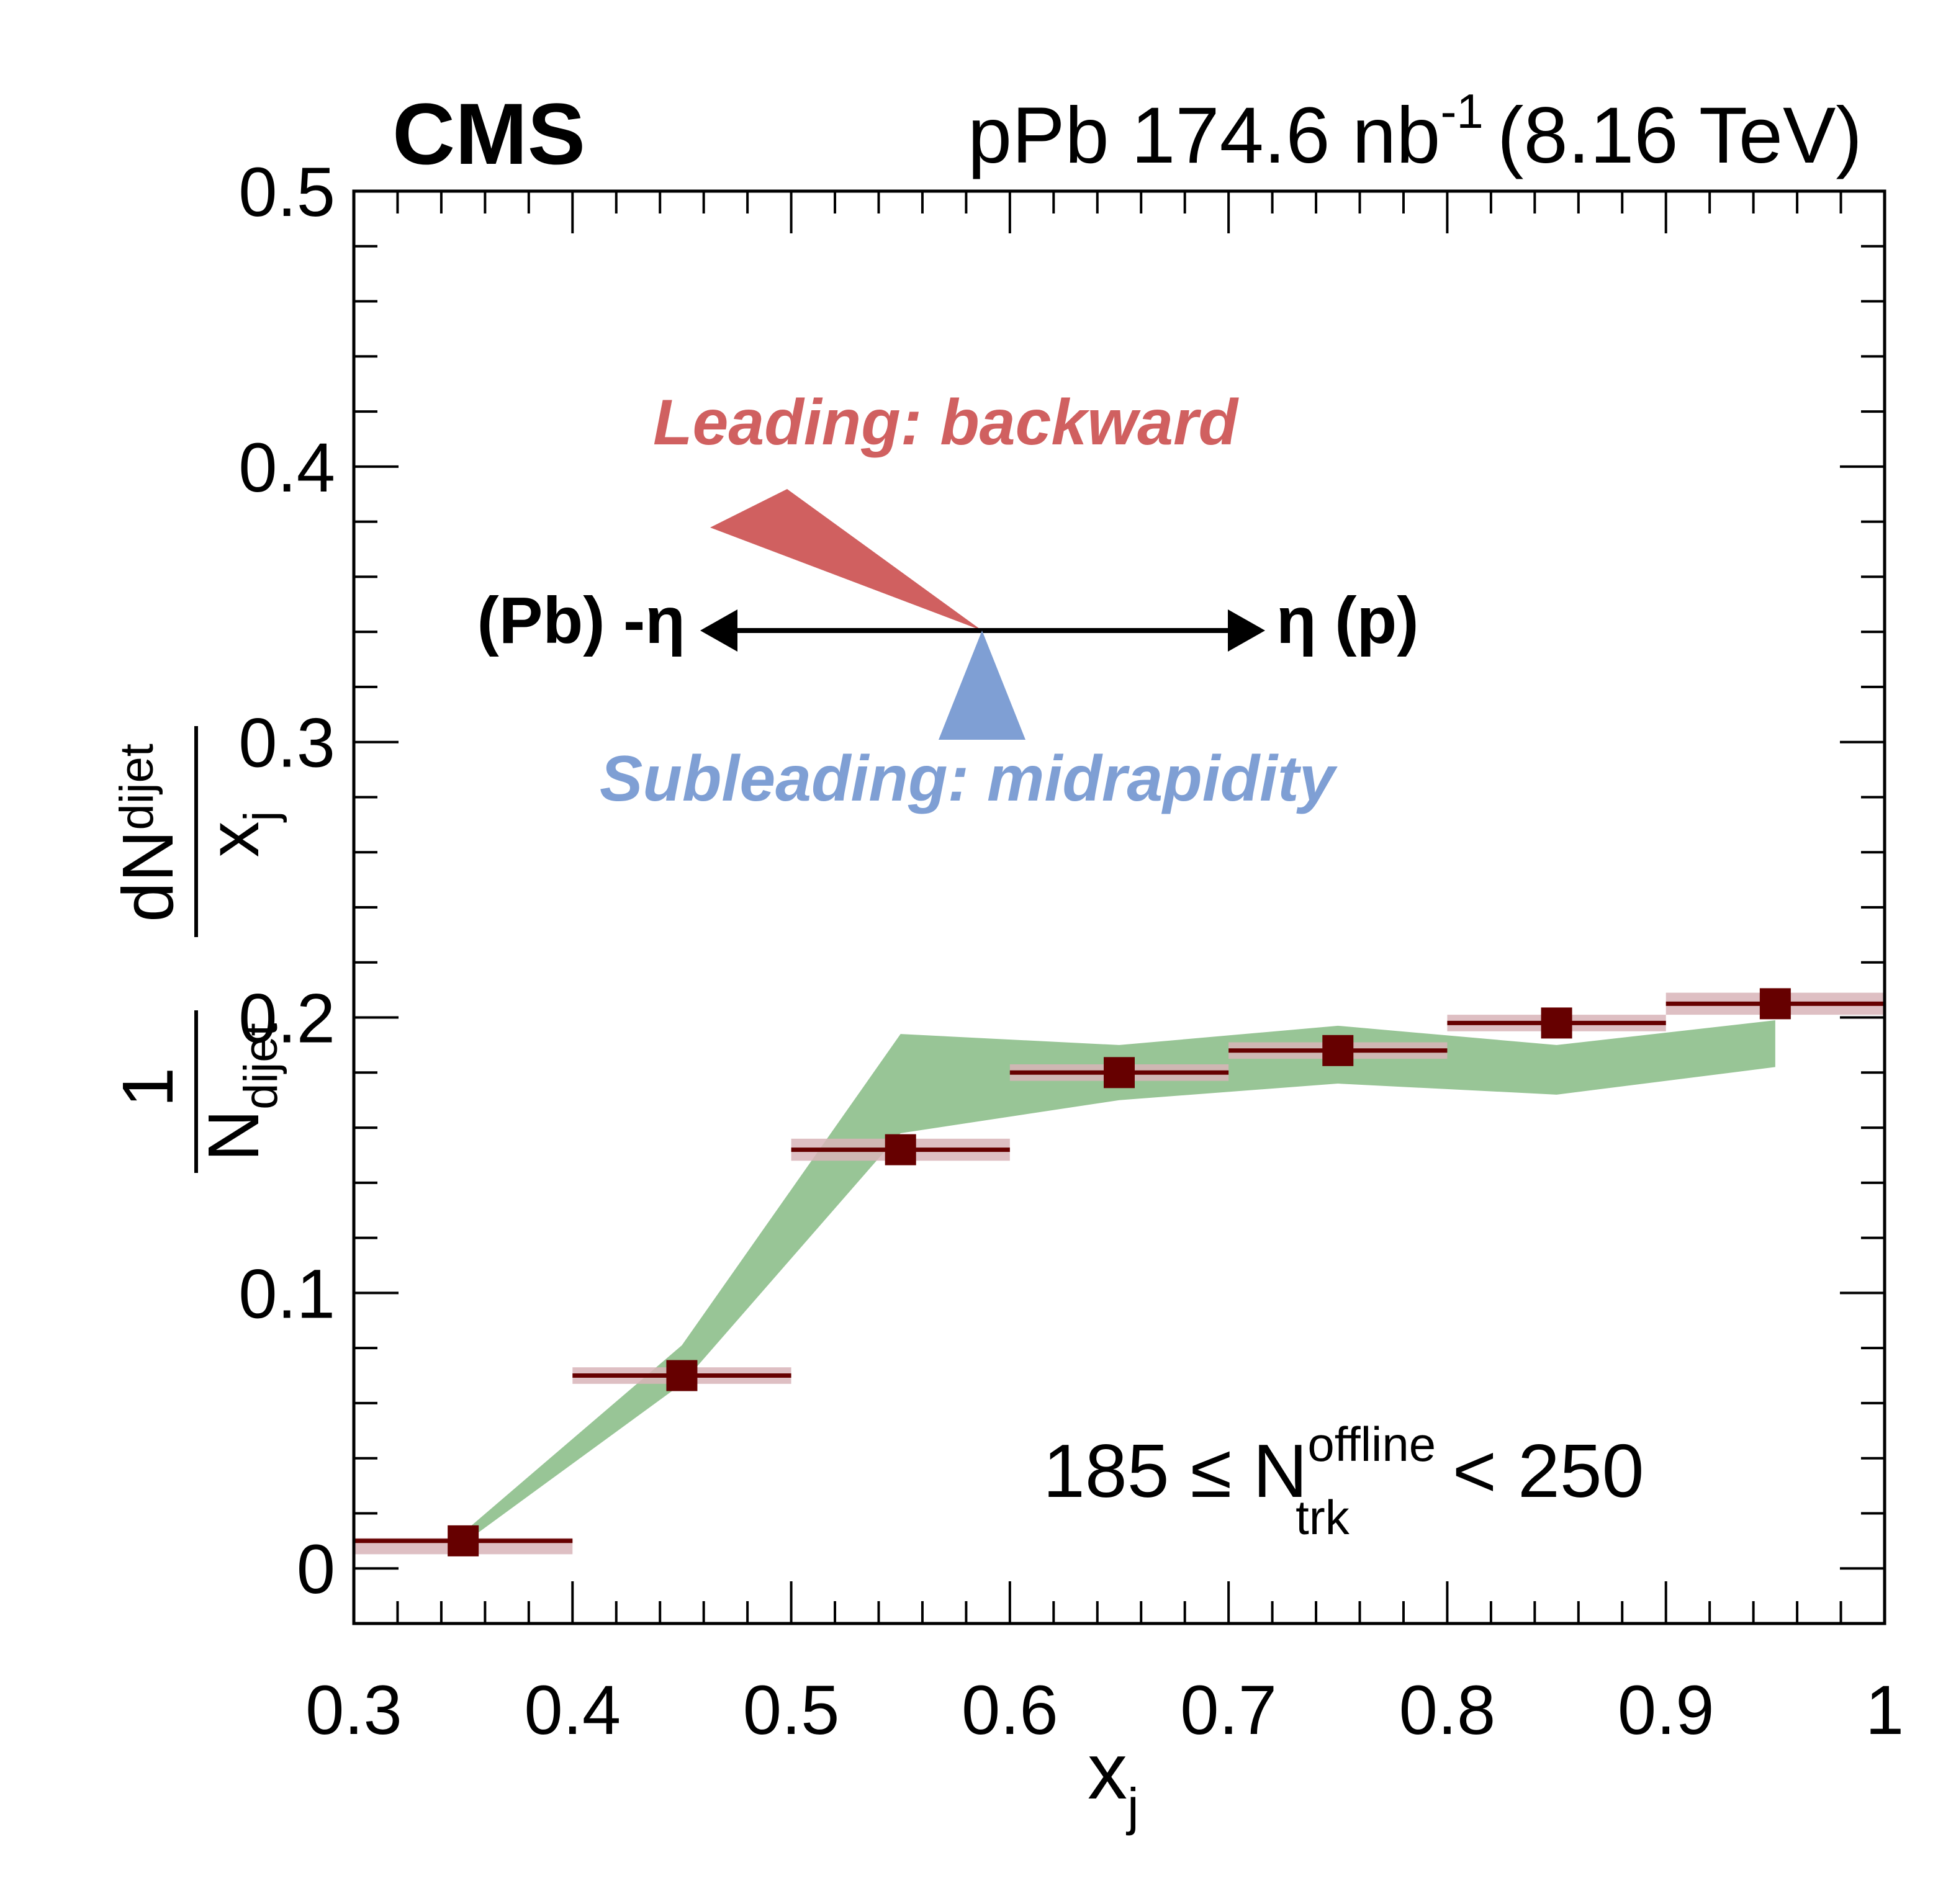 The image size is (1956, 1904). What do you see at coordinates (286, 468) in the screenshot?
I see `y-tick-label: 0.4` at bounding box center [286, 468].